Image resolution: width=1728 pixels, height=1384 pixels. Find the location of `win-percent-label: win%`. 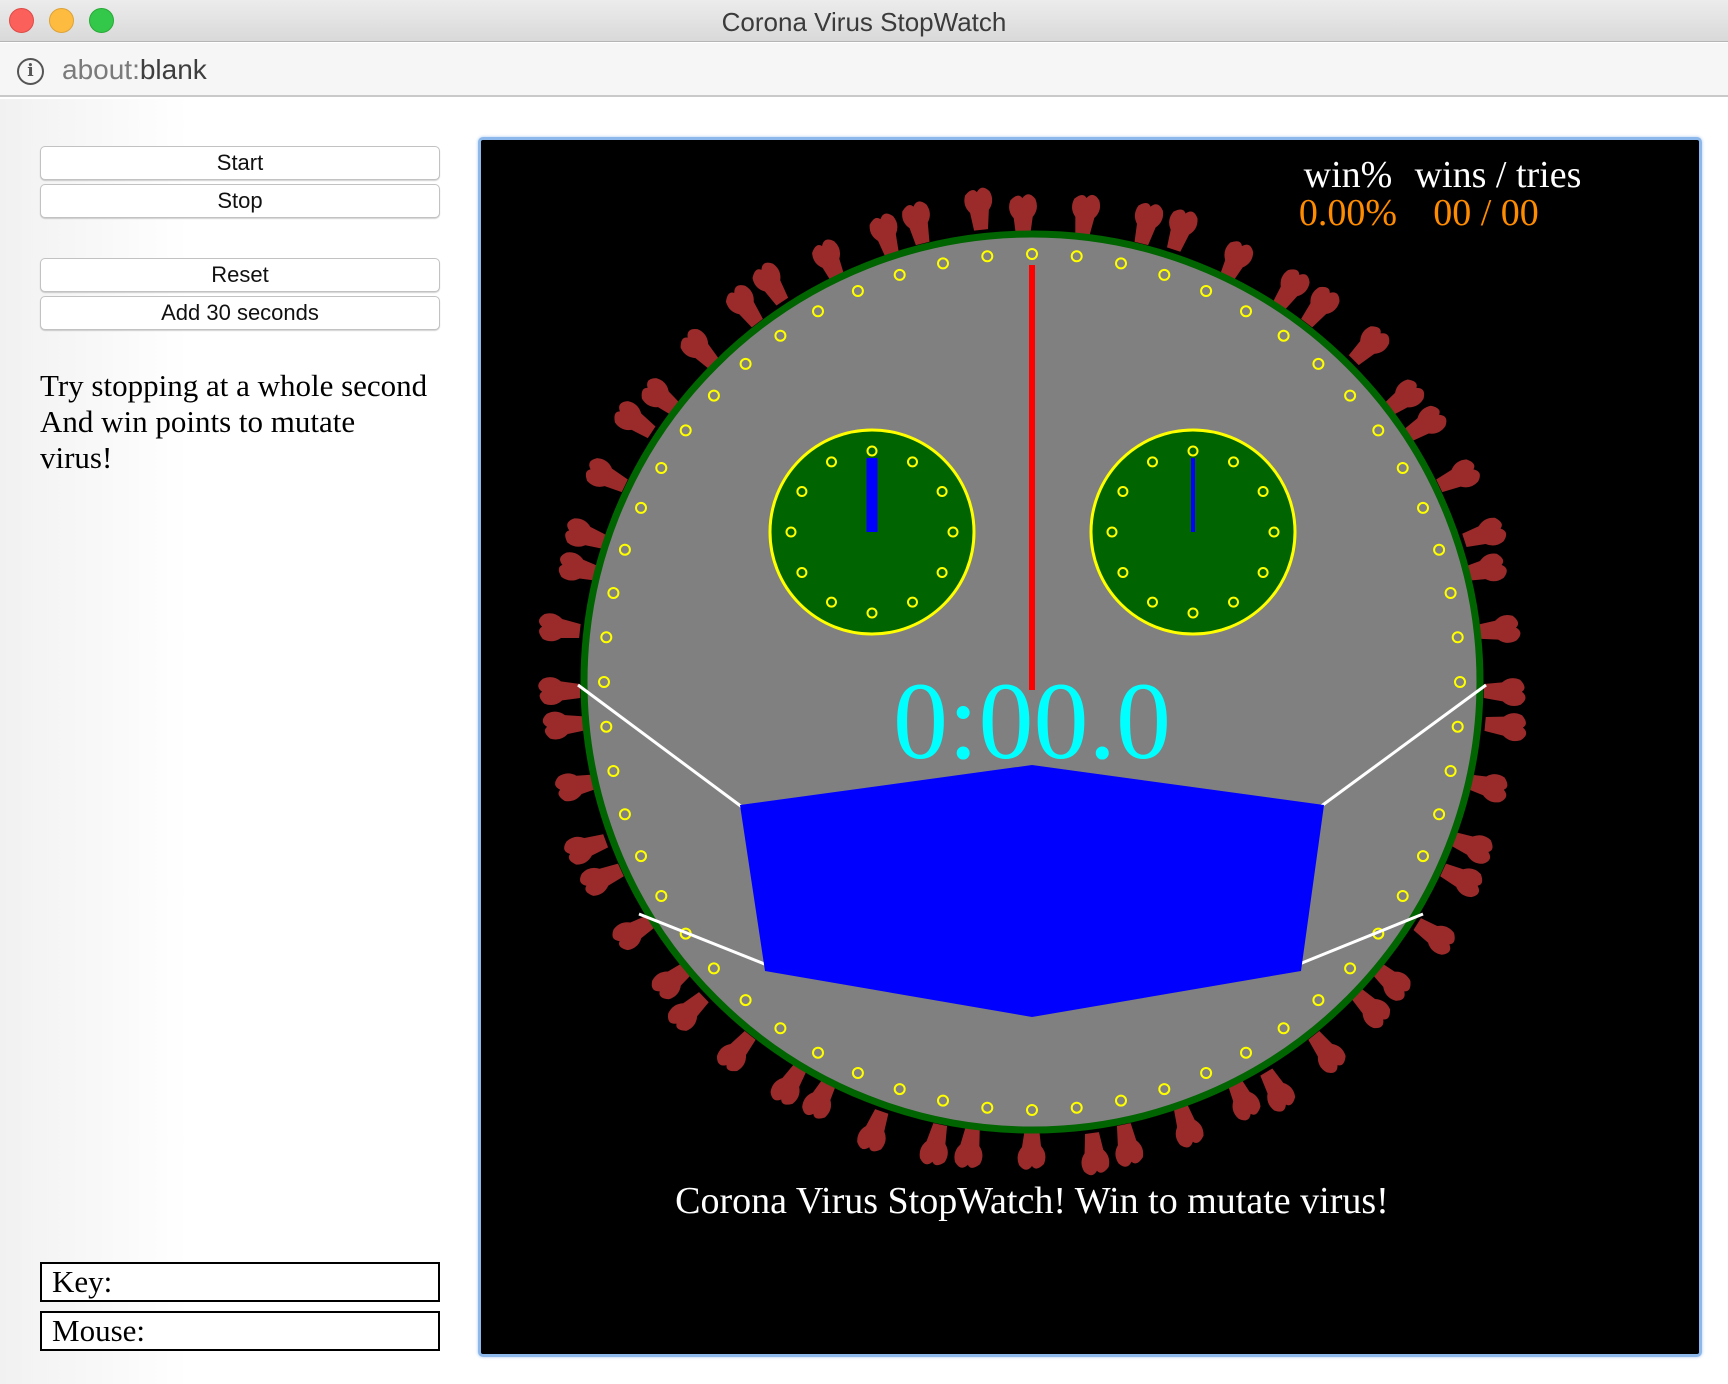

win-percent-label: win% is located at coordinates (1348, 175).